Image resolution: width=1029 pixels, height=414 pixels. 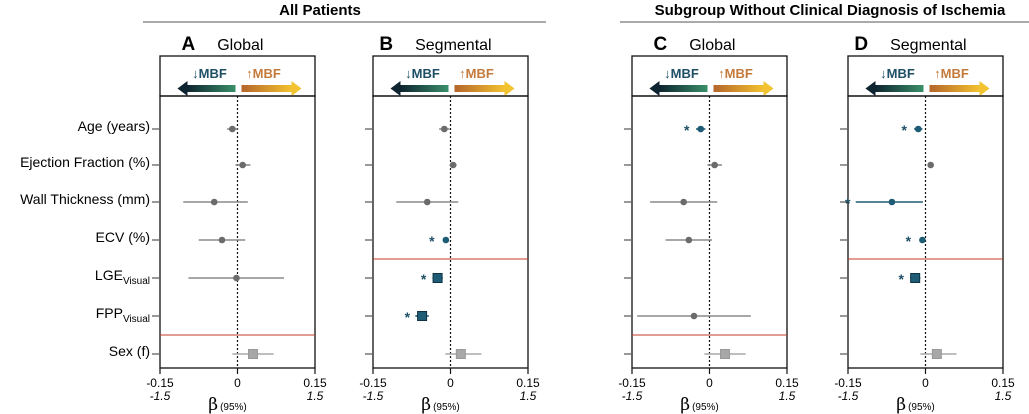 I want to click on panel-letter: B, so click(x=386, y=44).